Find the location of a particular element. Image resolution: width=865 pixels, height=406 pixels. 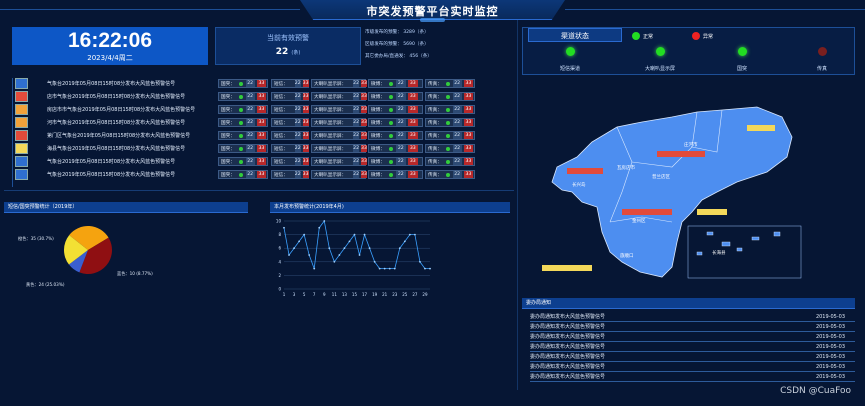

x-tick-label: 1 is located at coordinates (284, 294).